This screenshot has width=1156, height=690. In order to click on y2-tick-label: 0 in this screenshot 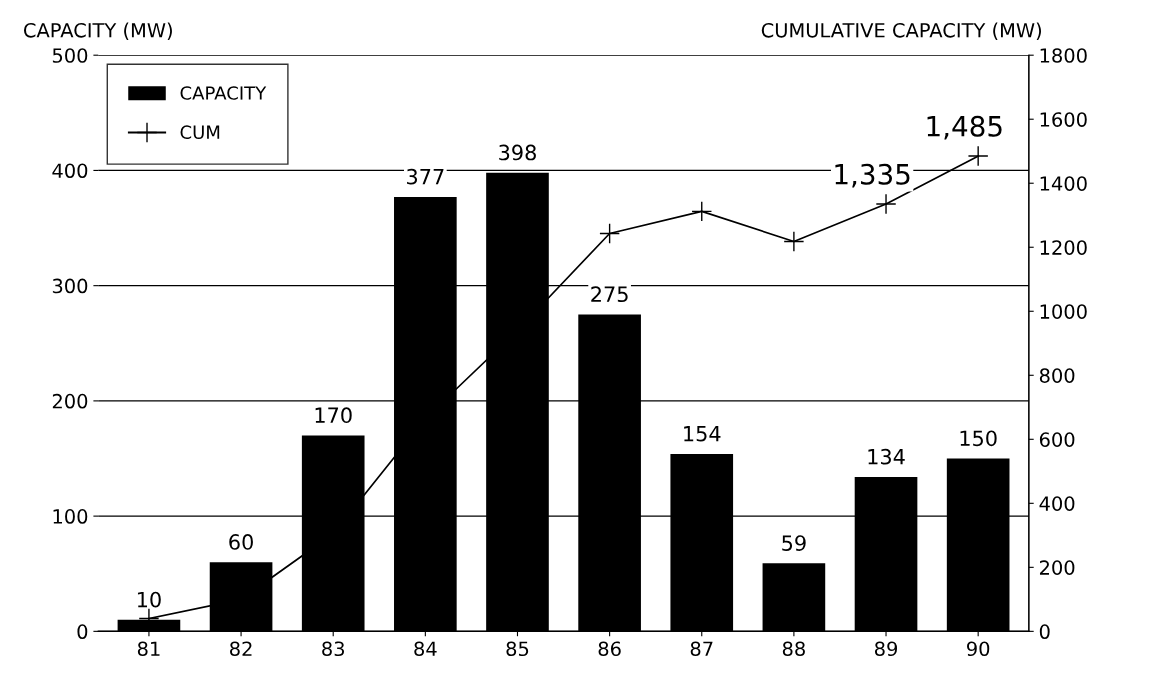, I will do `click(1044, 632)`.